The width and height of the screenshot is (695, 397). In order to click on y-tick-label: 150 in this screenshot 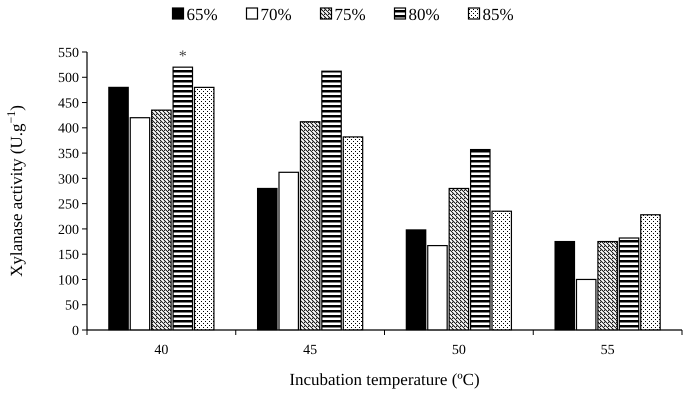, I will do `click(68, 256)`.